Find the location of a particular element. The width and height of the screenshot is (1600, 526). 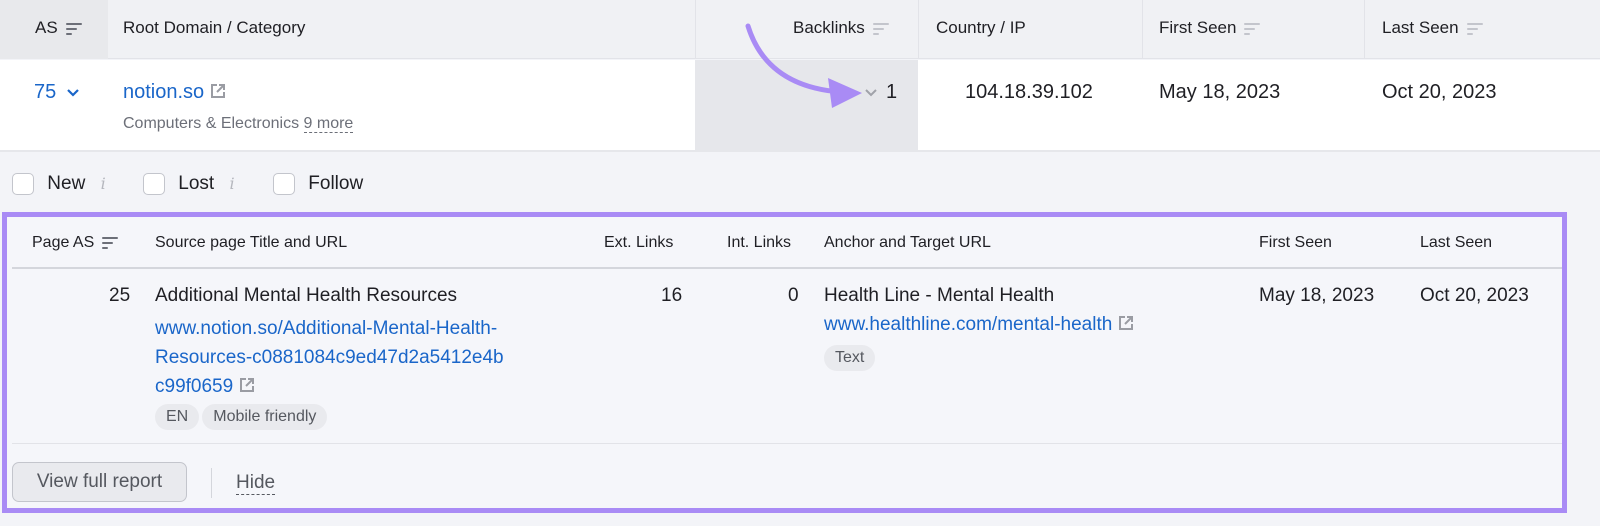

domain-link-wrap: notion.so is located at coordinates (174, 92).